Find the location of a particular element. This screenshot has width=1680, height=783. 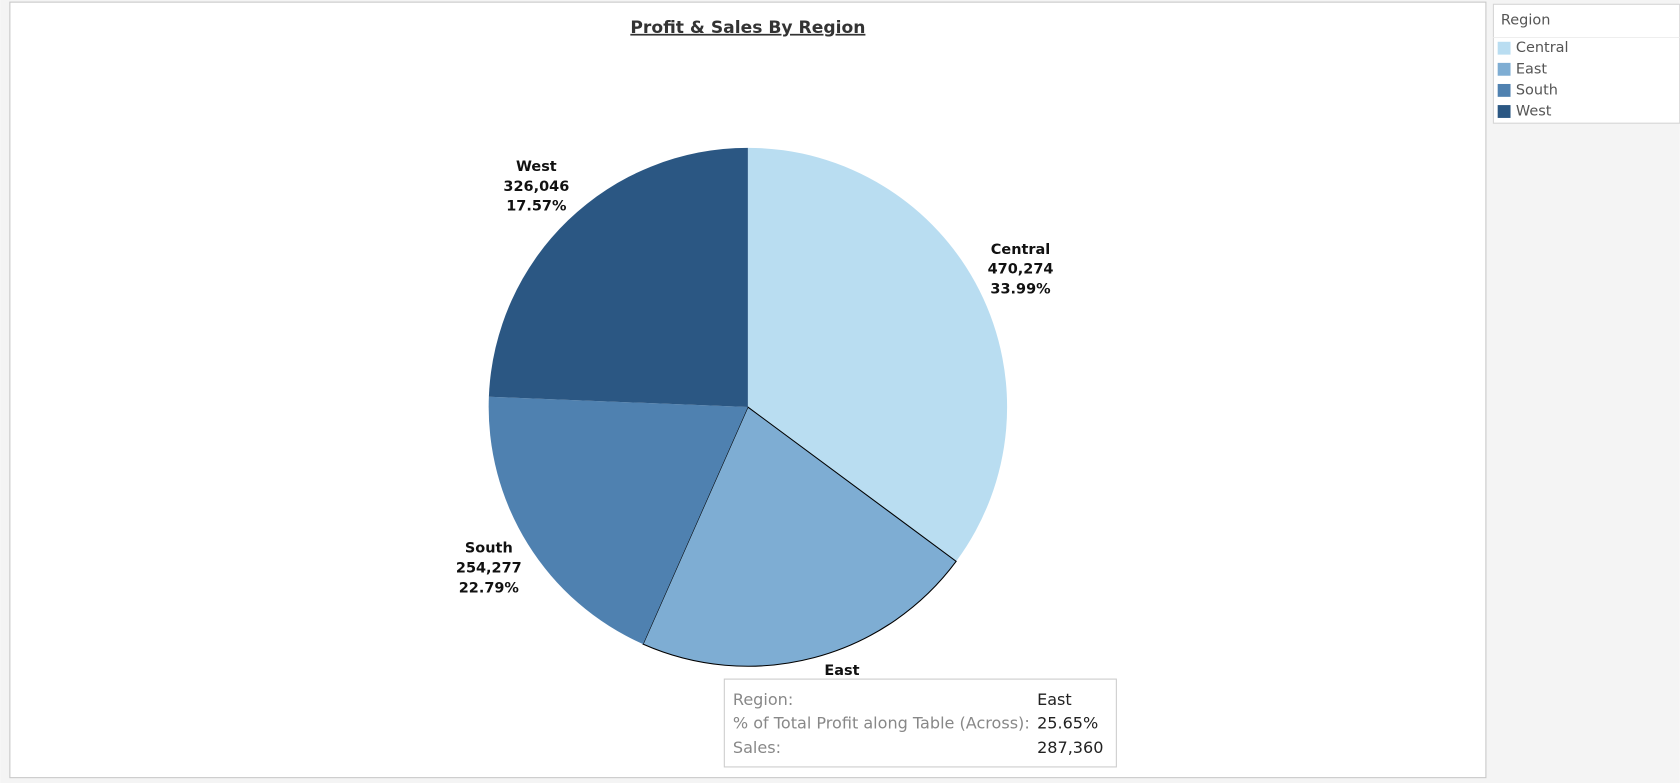

legend-label: Central is located at coordinates (1542, 48).